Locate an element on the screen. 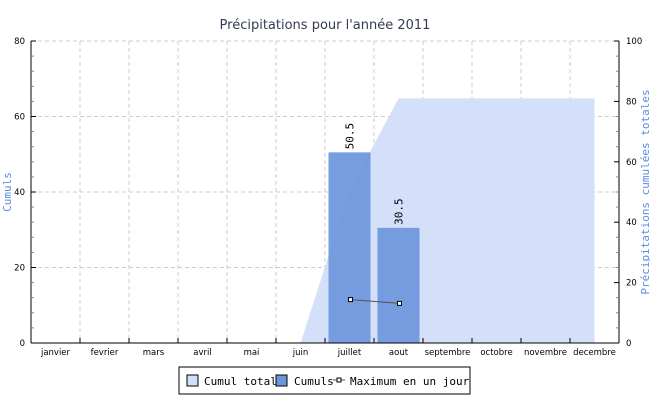 The image size is (650, 404). legend-label-maximum: Maximum en un jour is located at coordinates (410, 381).